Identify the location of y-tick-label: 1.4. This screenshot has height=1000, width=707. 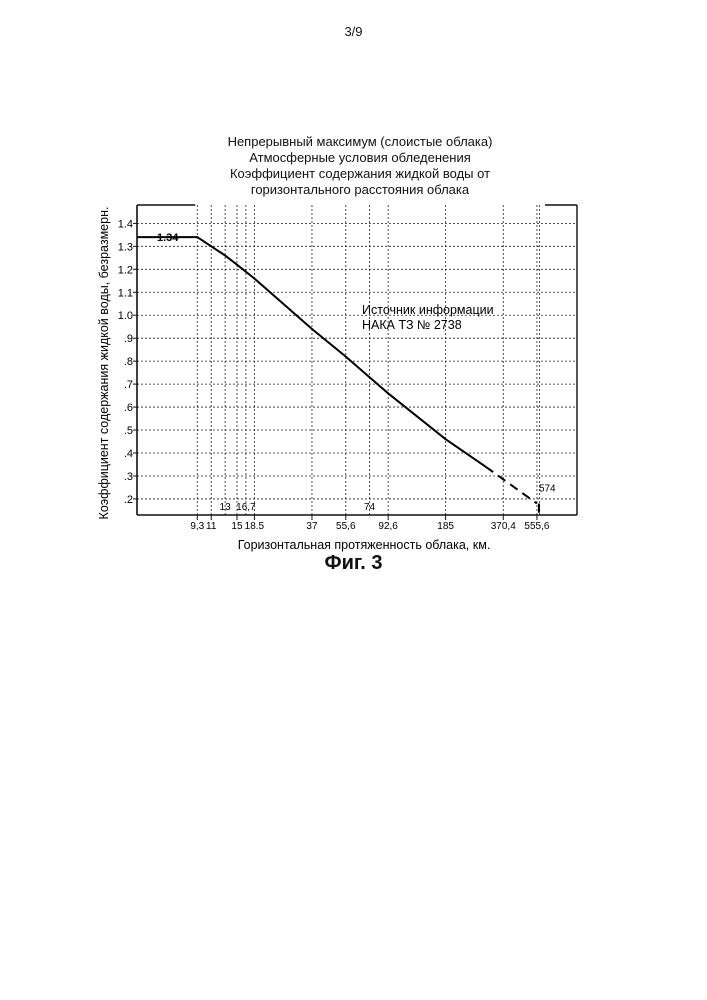
(125, 224).